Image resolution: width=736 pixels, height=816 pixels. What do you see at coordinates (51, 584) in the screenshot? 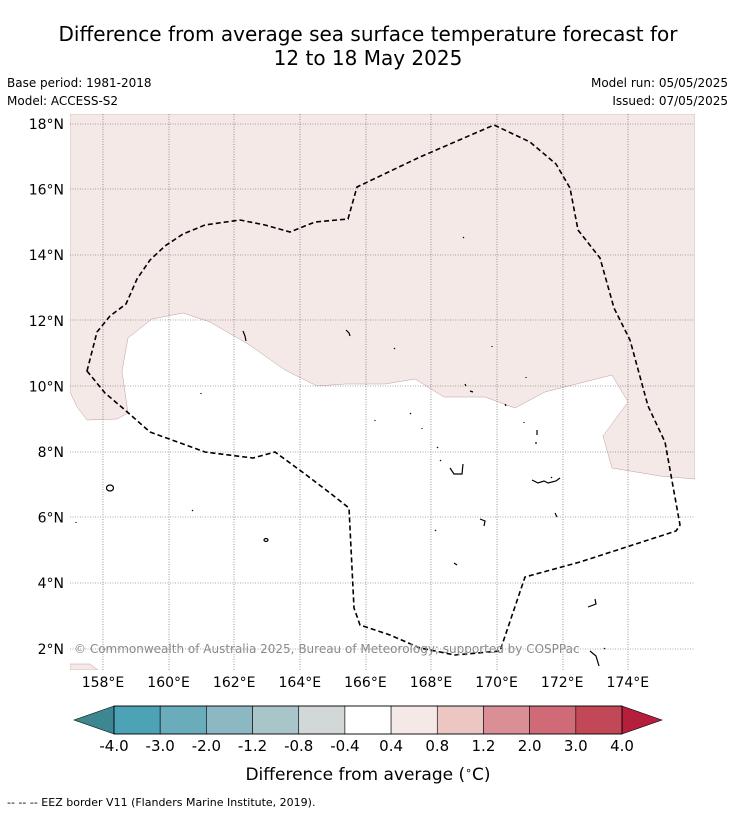
I see `lat-tick-label: 4°N` at bounding box center [51, 584].